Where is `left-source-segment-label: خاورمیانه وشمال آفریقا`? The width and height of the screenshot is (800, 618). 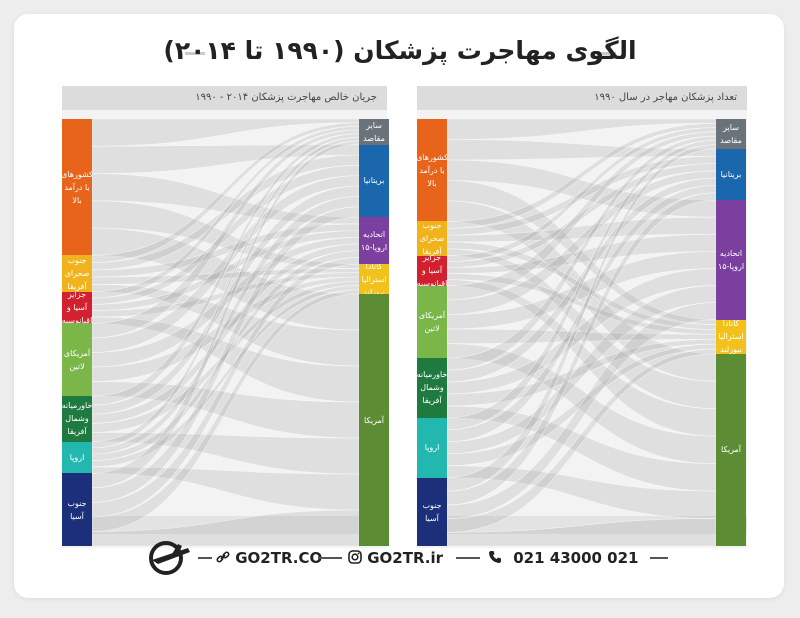 left-source-segment-label: خاورمیانه وشمال آفریقا is located at coordinates (77, 419).